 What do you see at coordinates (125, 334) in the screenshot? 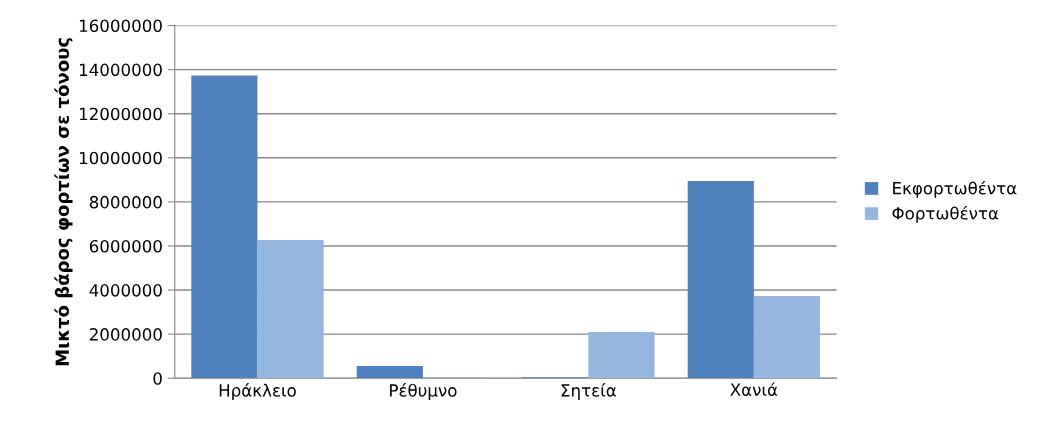
I see `y-tick-label: 2000000` at bounding box center [125, 334].